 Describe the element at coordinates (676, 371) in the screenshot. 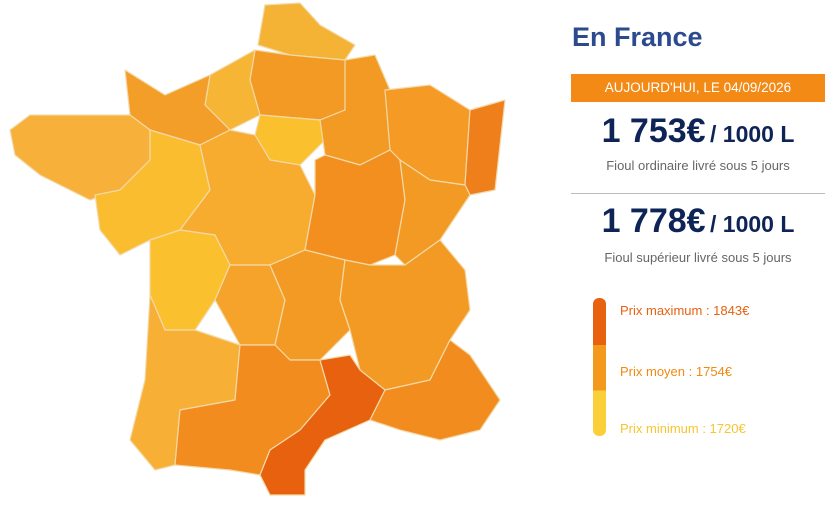

I see `legend-avg: Prix moyen : 1754€` at that location.